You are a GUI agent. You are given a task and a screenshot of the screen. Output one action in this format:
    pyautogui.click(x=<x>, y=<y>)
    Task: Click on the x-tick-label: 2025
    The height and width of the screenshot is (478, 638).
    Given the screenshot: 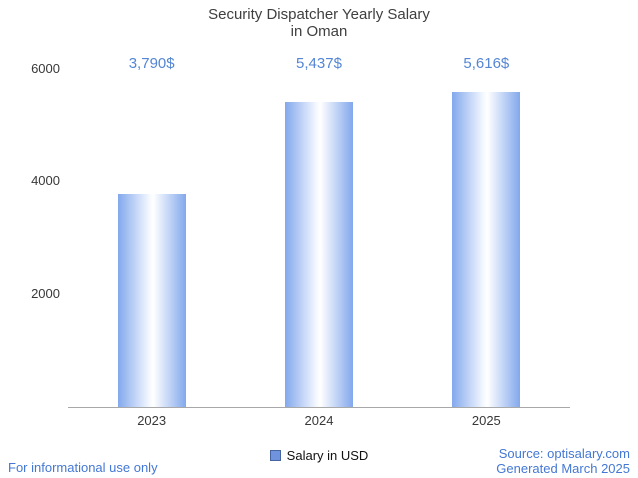 What is the action you would take?
    pyautogui.click(x=486, y=420)
    